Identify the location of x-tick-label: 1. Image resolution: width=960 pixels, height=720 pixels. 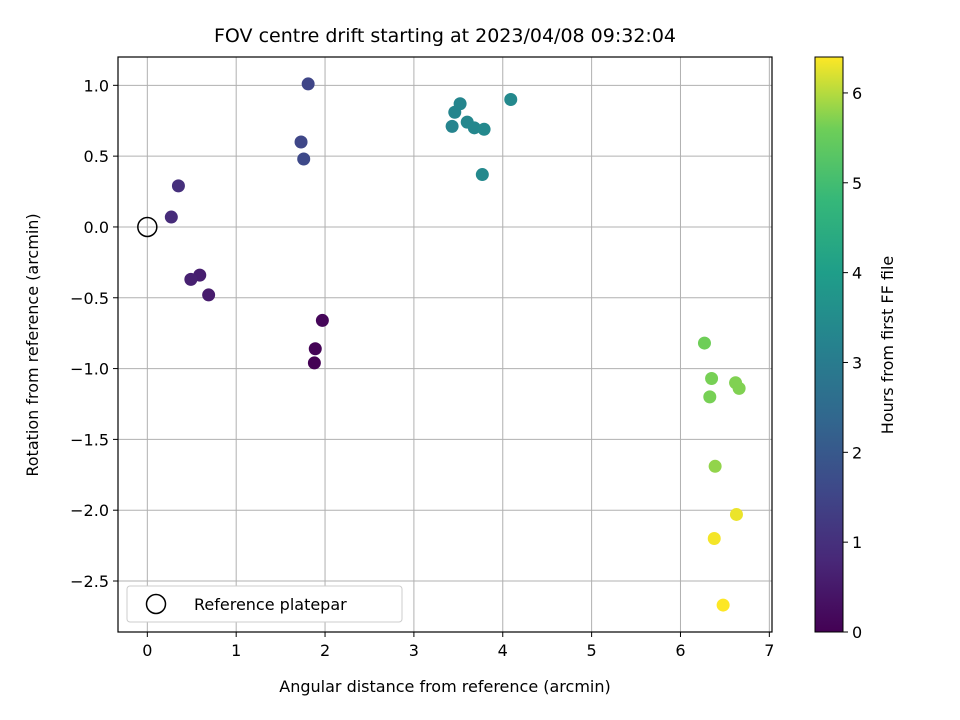
(236, 650).